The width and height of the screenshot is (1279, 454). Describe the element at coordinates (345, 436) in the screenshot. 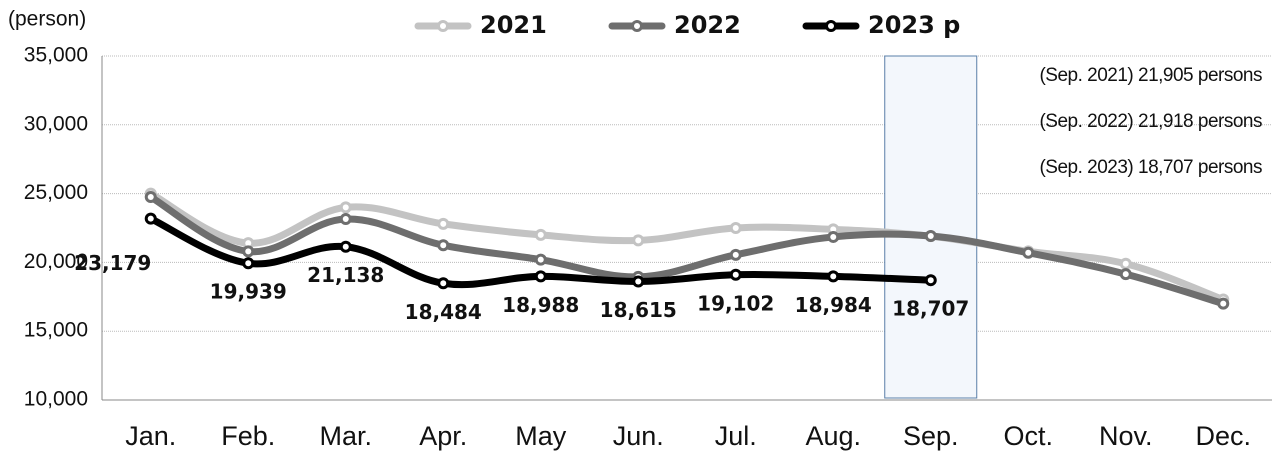

I see `x-tick-label: Mar.` at that location.